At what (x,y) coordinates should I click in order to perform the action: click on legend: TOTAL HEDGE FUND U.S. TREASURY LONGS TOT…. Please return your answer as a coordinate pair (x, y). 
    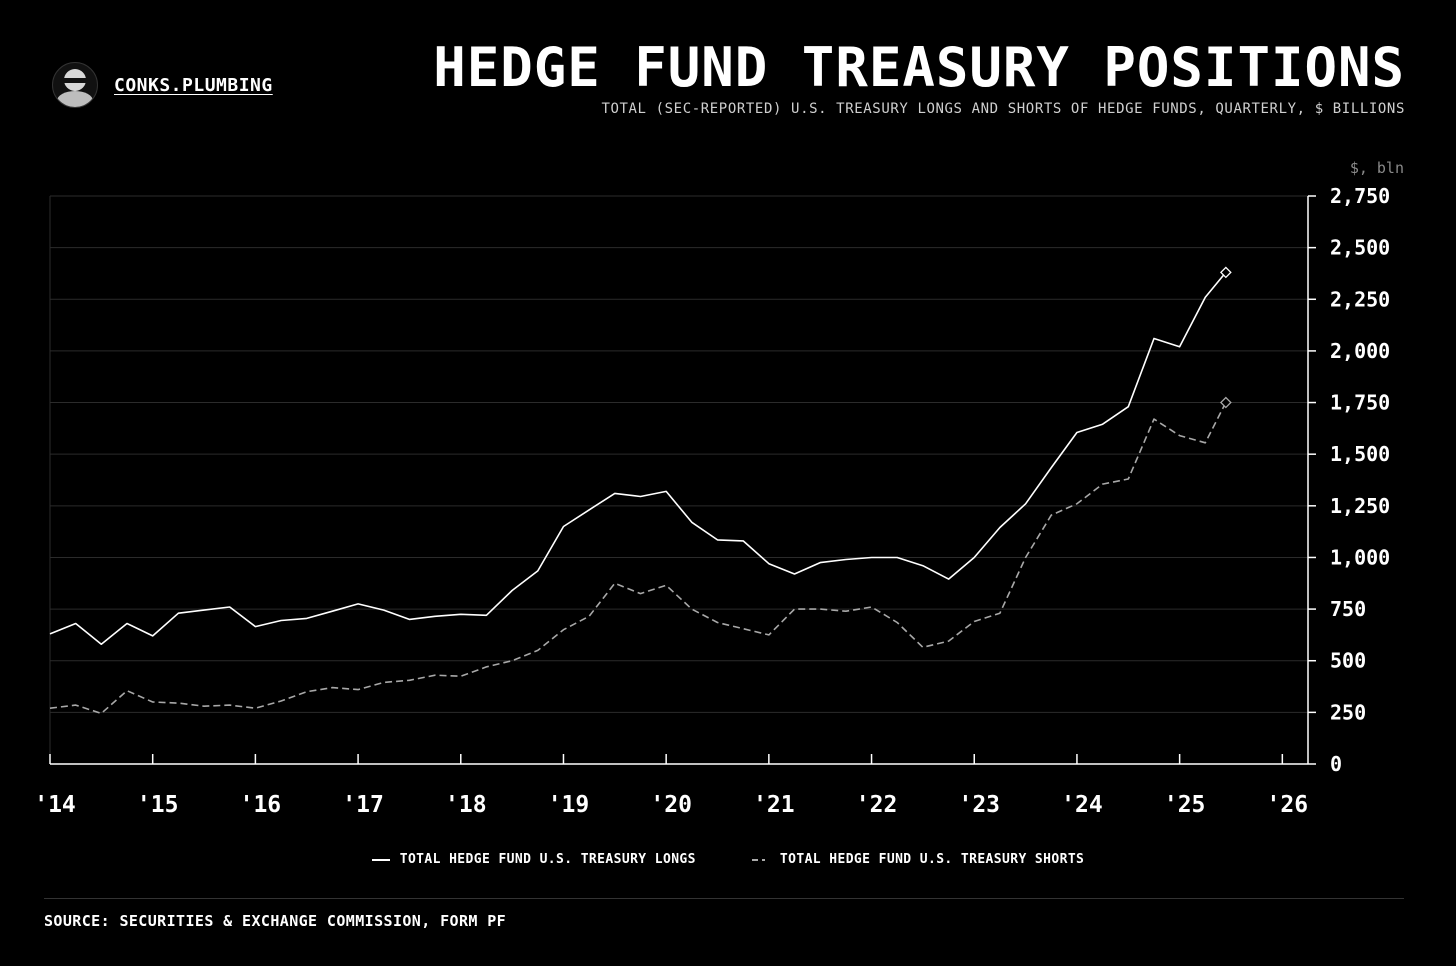
    Looking at the image, I should click on (728, 859).